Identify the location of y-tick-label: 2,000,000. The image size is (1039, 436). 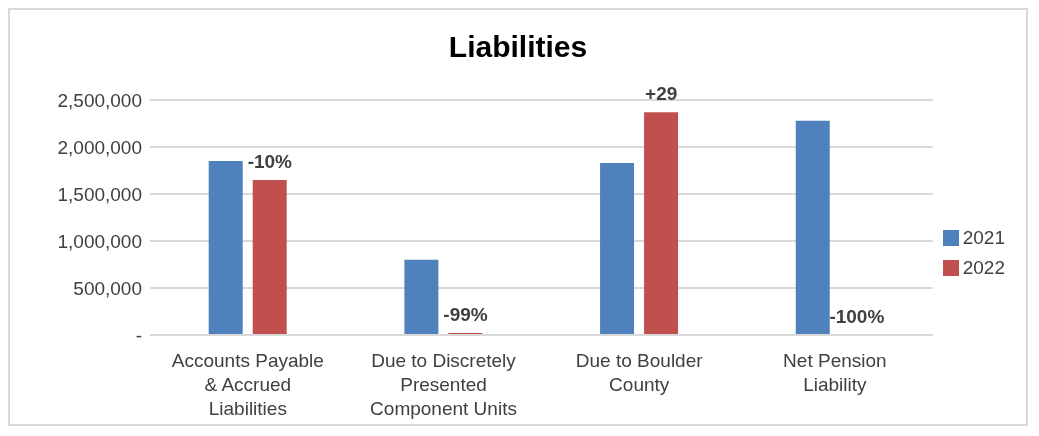
(99, 147).